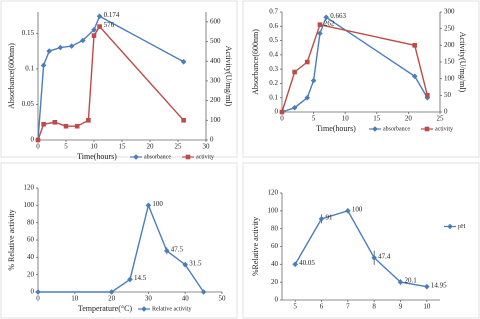 The image size is (480, 319). I want to click on y-tick-label: 0.6, so click(273, 26).